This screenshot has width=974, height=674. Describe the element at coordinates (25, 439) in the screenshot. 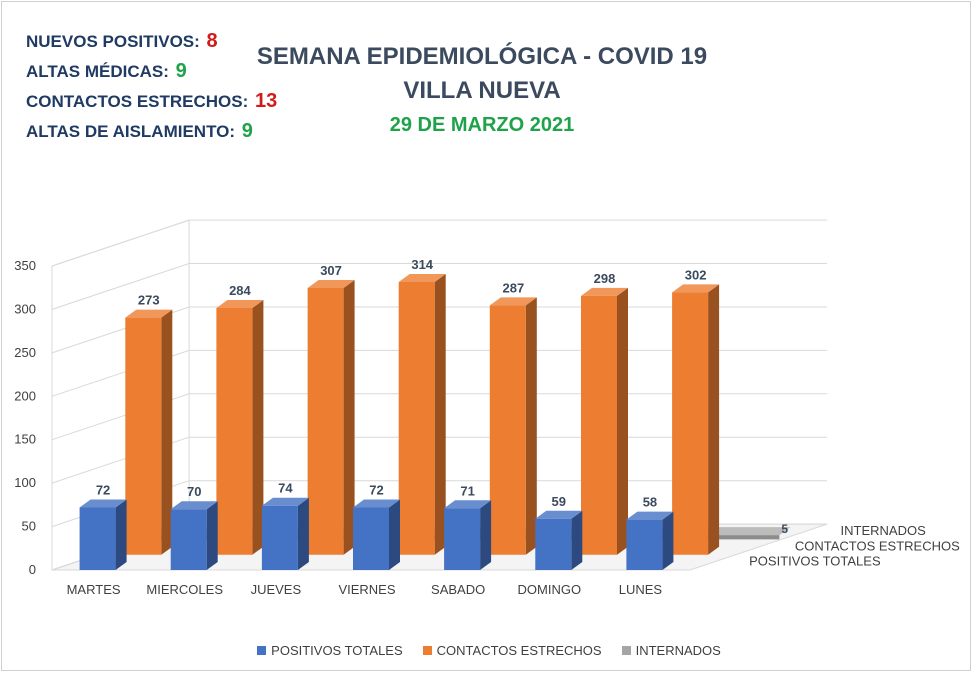

I see `y-tick-label: 150` at that location.